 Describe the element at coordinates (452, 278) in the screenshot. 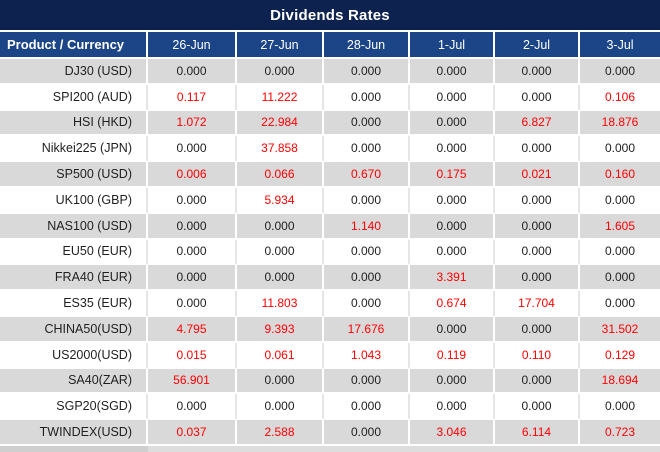

I see `value-cell: 3.391` at that location.